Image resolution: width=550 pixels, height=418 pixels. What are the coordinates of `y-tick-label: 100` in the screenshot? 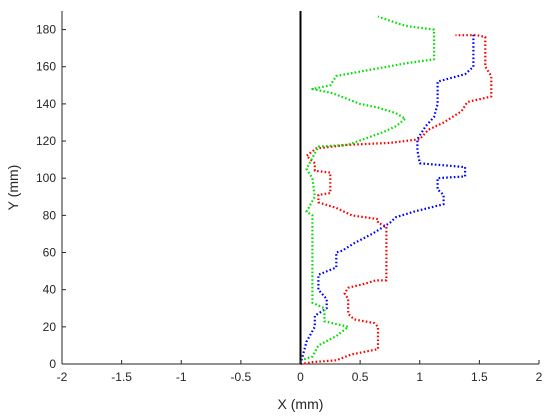 It's located at (46, 178).